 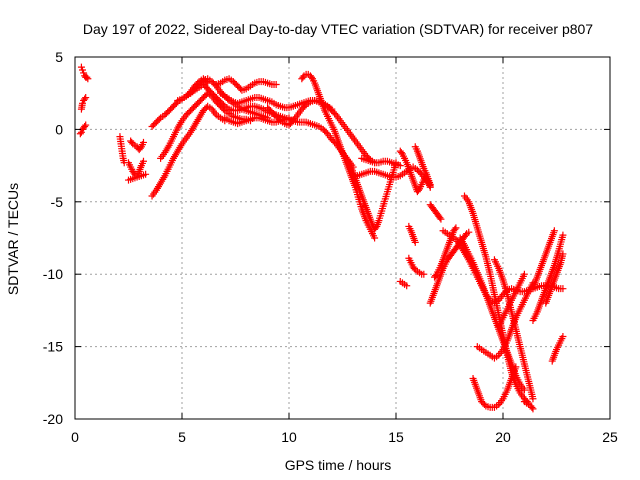 What do you see at coordinates (59, 57) in the screenshot?
I see `y-tick-label: 5` at bounding box center [59, 57].